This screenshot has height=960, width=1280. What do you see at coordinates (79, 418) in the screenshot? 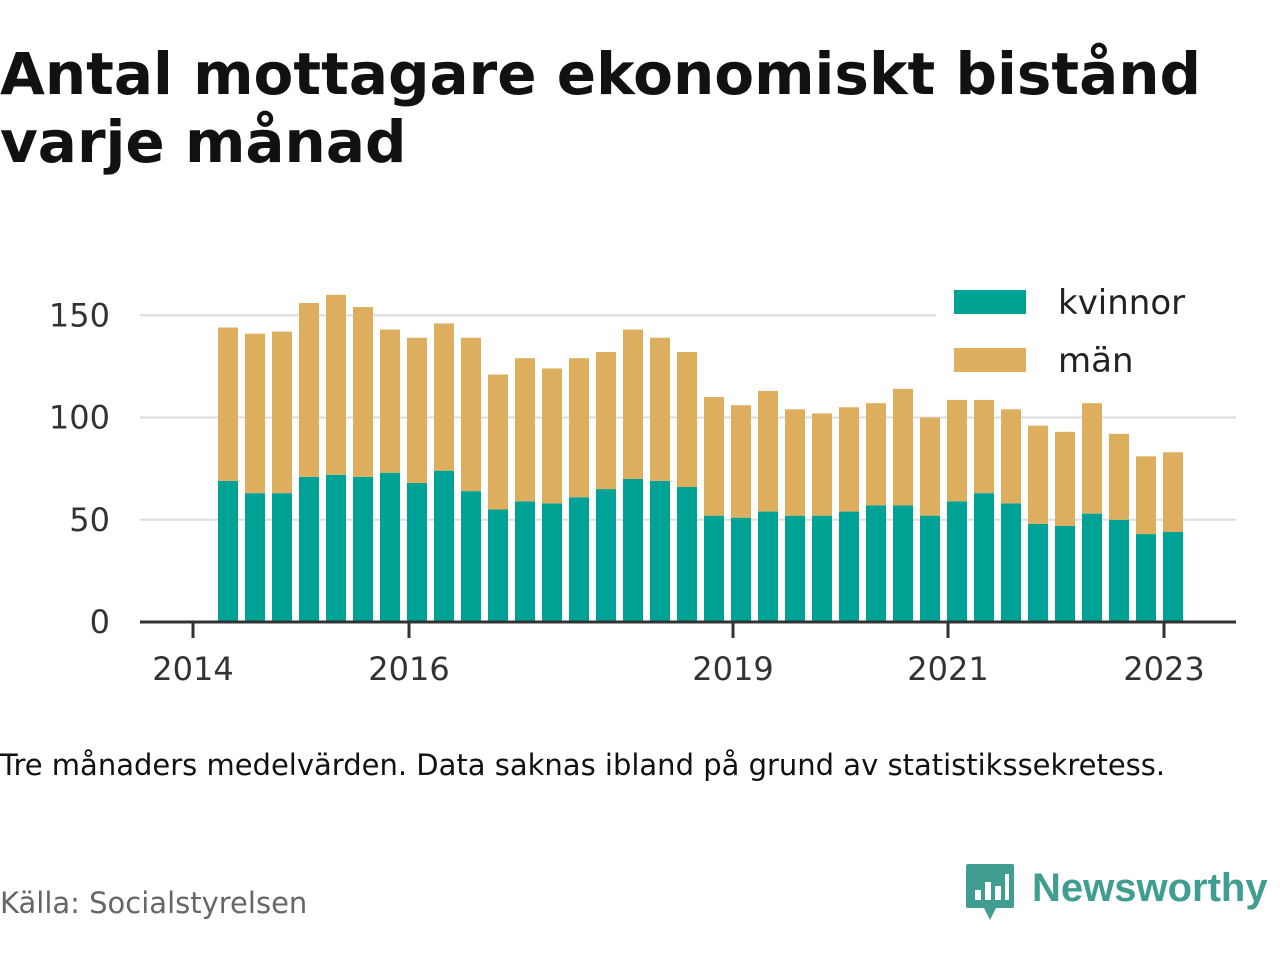
I see `y-tick-label: 100` at bounding box center [79, 418].